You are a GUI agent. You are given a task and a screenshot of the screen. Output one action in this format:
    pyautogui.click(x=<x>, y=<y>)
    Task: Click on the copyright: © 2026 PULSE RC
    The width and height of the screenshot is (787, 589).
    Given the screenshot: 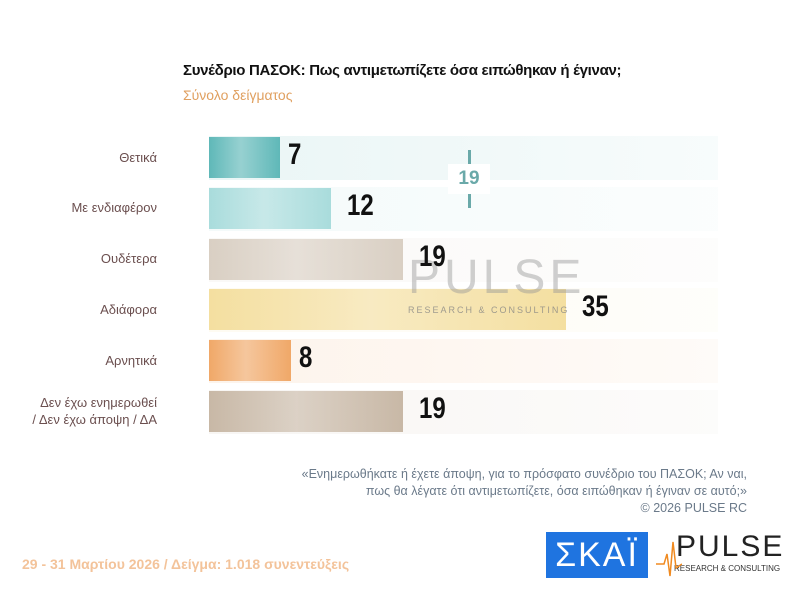 What is the action you would take?
    pyautogui.click(x=693, y=508)
    